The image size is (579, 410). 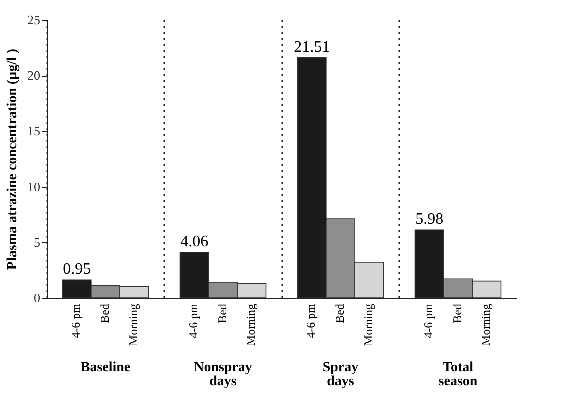 What do you see at coordinates (34, 186) in the screenshot?
I see `y-tick-label: 10` at bounding box center [34, 186].